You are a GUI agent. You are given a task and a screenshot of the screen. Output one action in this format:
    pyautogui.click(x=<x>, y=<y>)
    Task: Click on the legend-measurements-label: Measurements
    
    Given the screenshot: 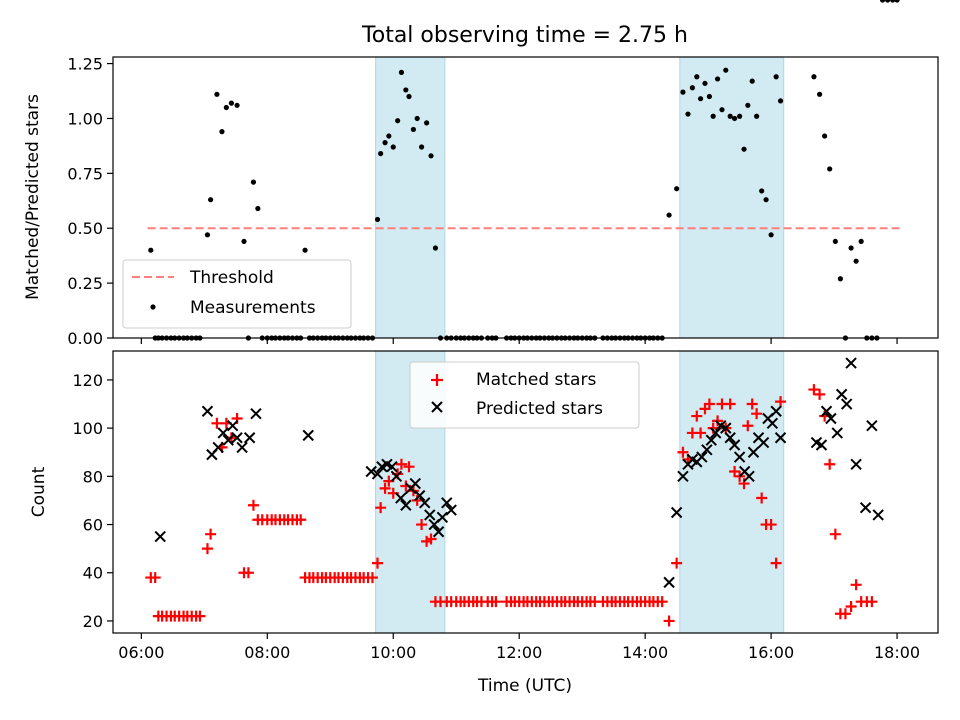 What is the action you would take?
    pyautogui.click(x=253, y=308)
    